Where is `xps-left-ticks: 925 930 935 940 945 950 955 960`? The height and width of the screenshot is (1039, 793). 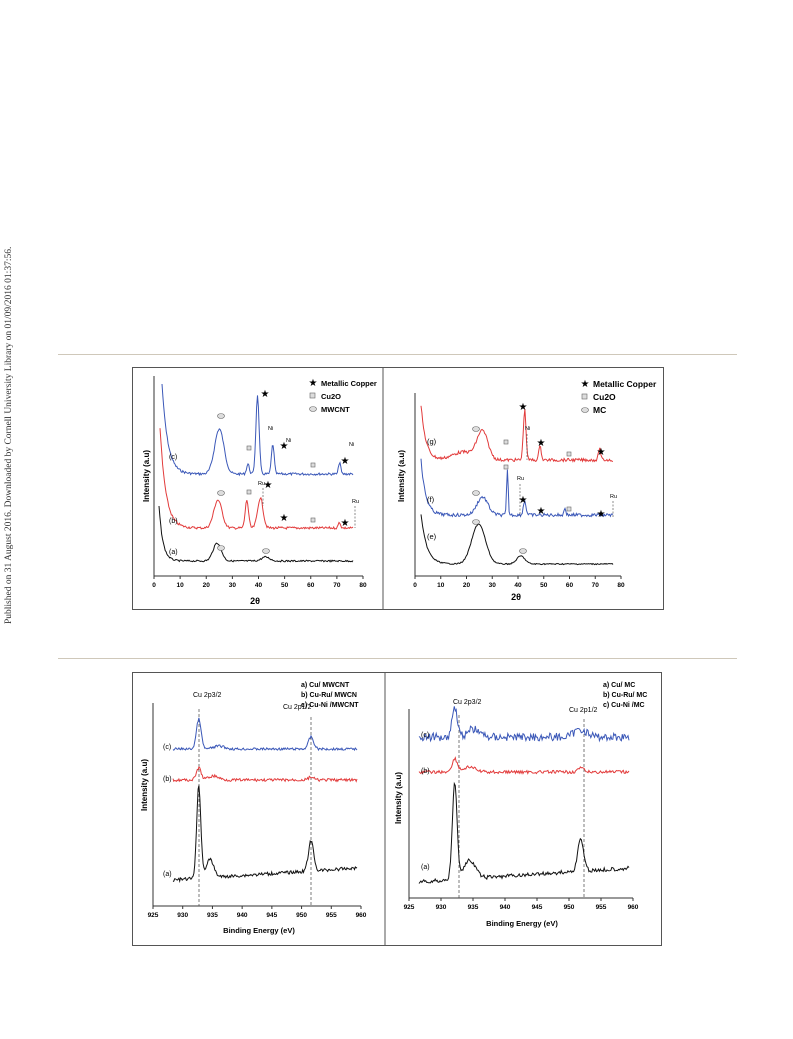
xps-left-ticks: 925 930 935 940 945 950 955 960 is located at coordinates (257, 912).